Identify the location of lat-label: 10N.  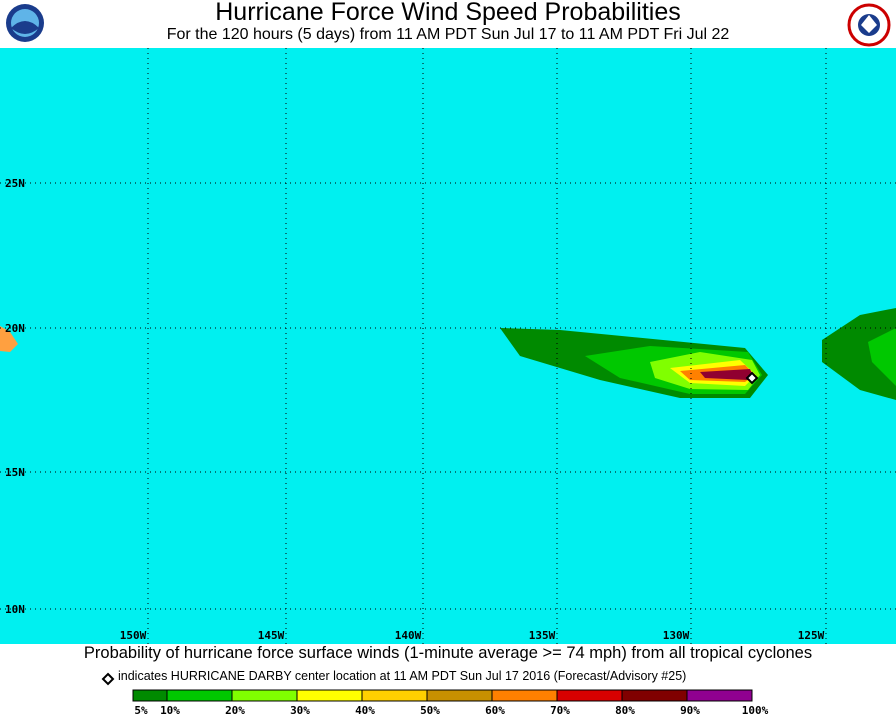
(15, 609).